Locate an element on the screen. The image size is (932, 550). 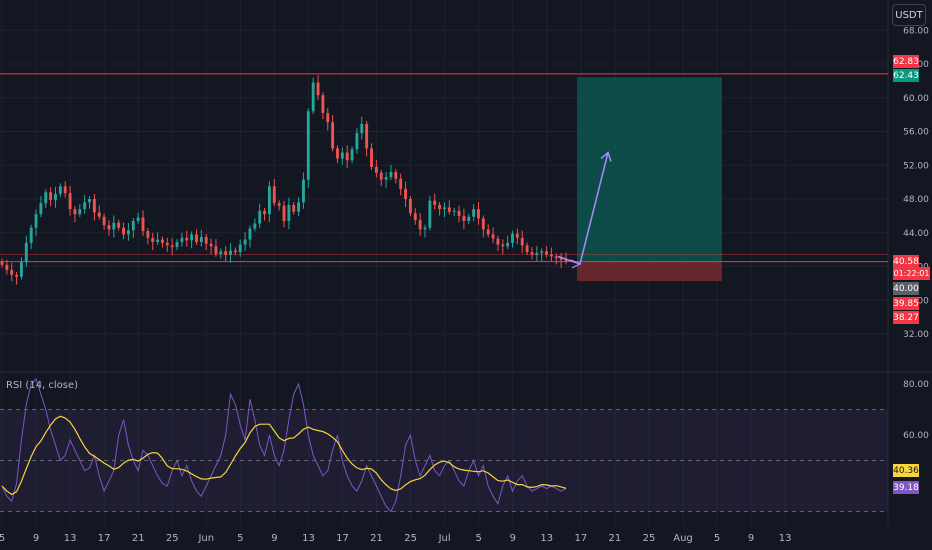
price-tick-label: 56.00 is located at coordinates (916, 133).